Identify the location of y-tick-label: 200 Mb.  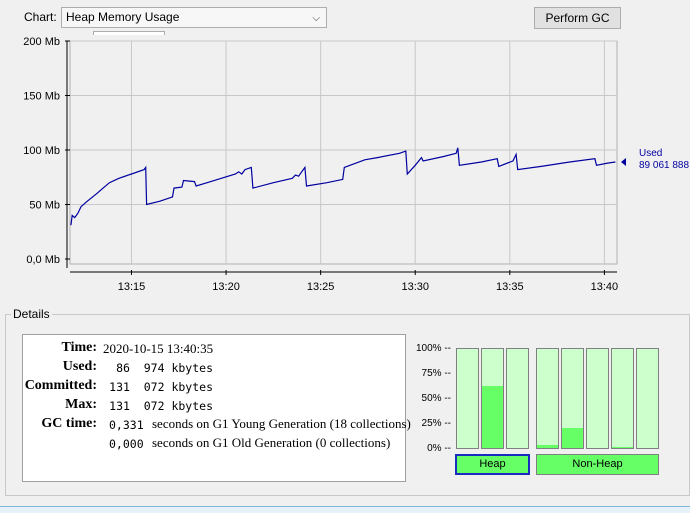
(41, 42).